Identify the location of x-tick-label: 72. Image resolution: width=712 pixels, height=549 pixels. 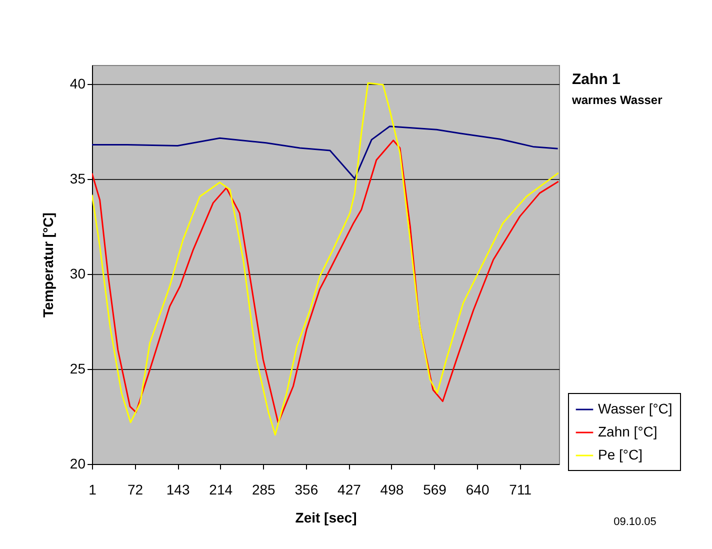
(135, 490).